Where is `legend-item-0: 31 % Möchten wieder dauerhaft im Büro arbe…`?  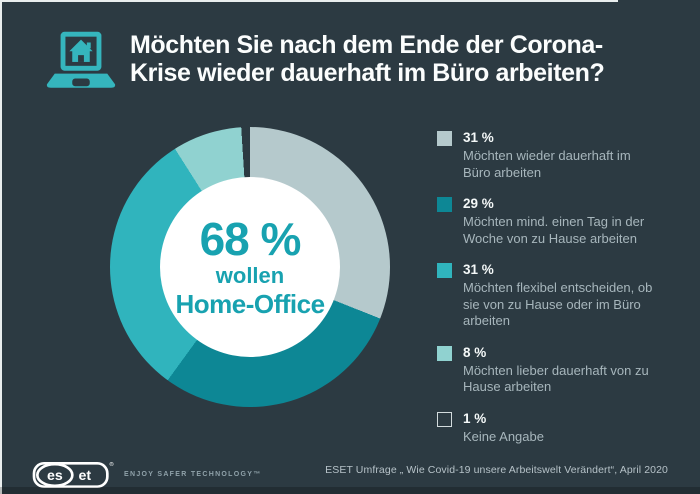
legend-item-0: 31 % Möchten wieder dauerhaft im Büro arbe… is located at coordinates (557, 155).